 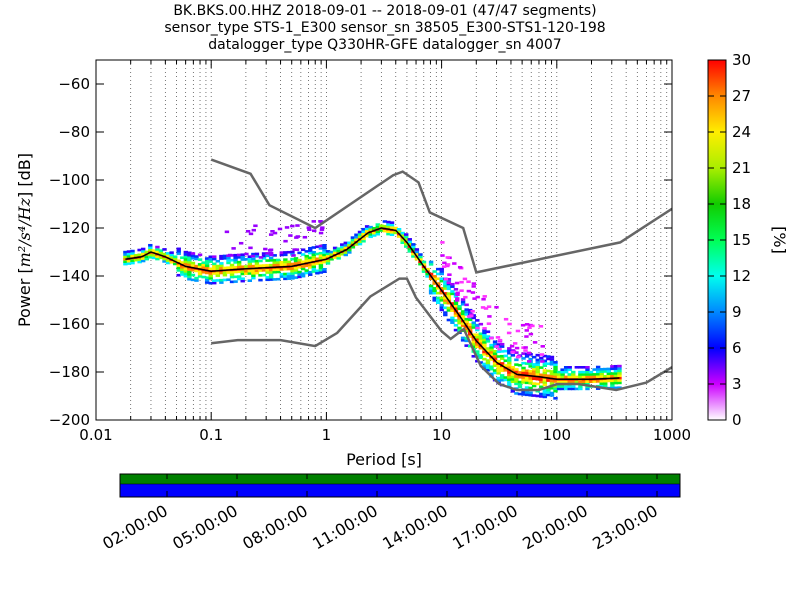 I want to click on colorbar-tick-label: 0, so click(x=737, y=420).